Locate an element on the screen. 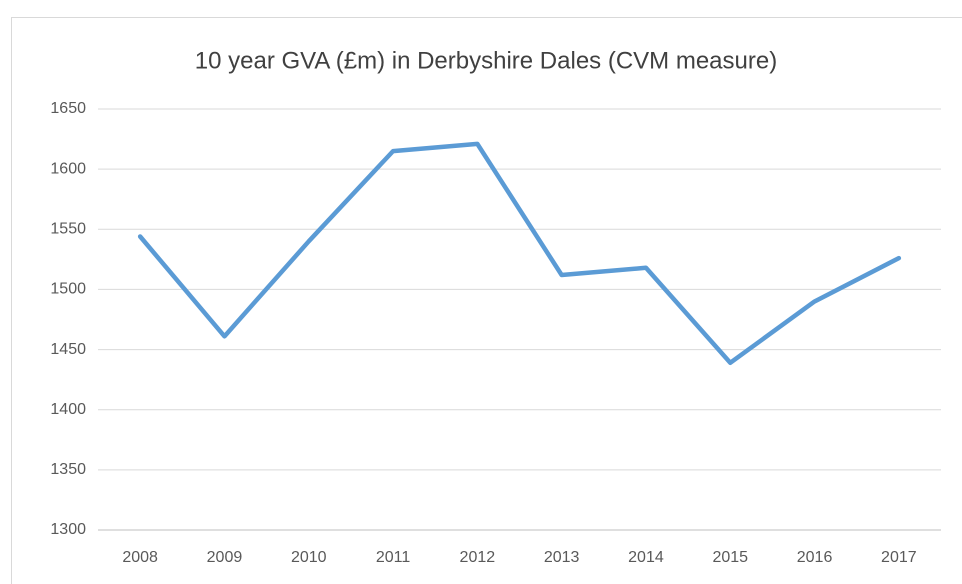 This screenshot has width=962, height=584. x-tick-label: 2008 is located at coordinates (140, 557).